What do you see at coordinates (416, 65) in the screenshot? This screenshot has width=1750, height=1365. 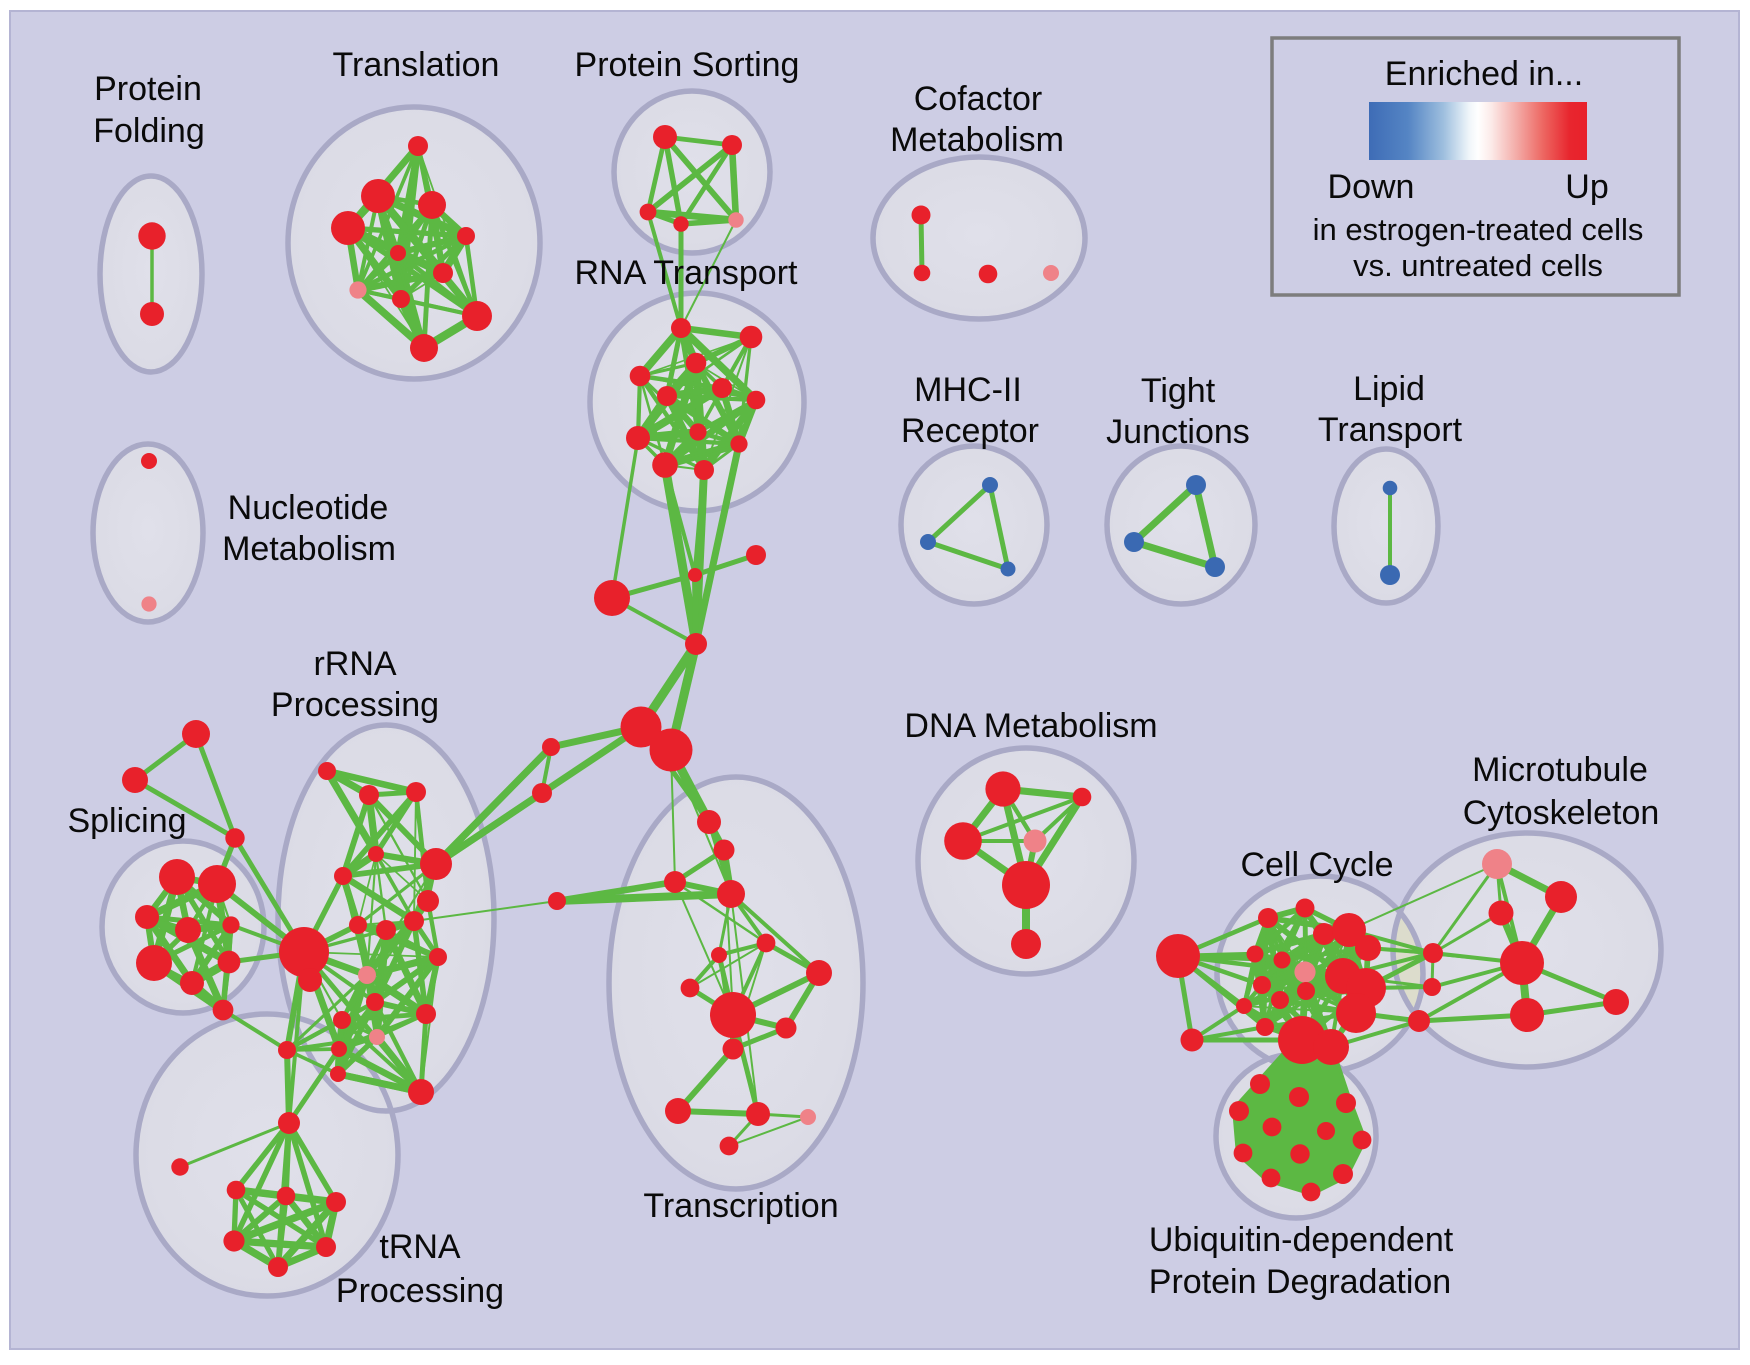 I see `svg-text: Translation` at bounding box center [416, 65].